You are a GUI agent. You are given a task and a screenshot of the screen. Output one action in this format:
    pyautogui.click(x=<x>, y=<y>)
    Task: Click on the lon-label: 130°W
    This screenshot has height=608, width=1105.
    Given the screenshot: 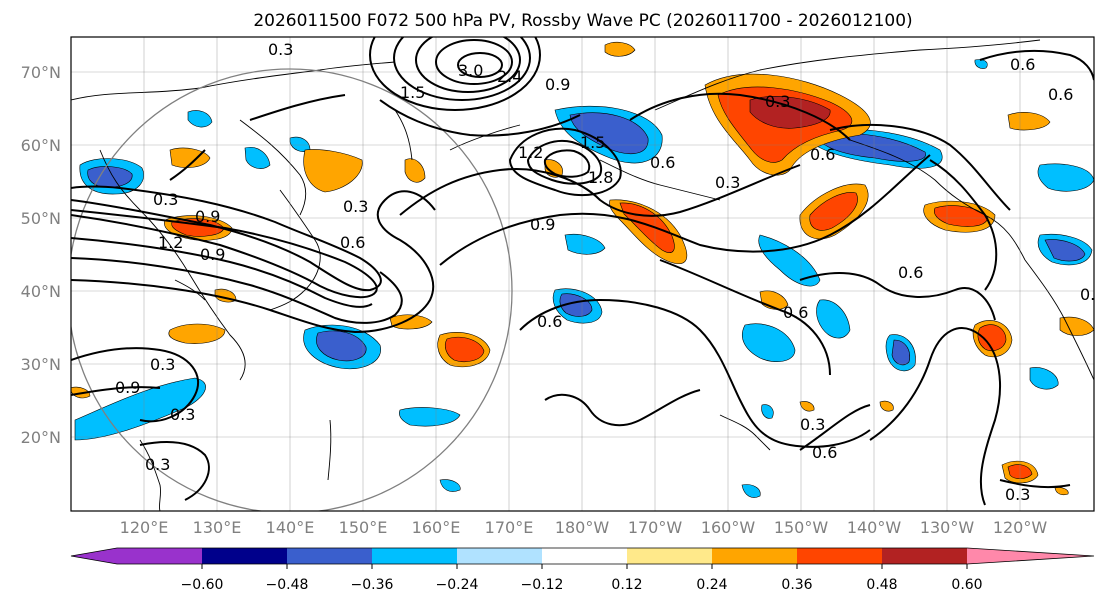 What is the action you would take?
    pyautogui.click(x=947, y=527)
    